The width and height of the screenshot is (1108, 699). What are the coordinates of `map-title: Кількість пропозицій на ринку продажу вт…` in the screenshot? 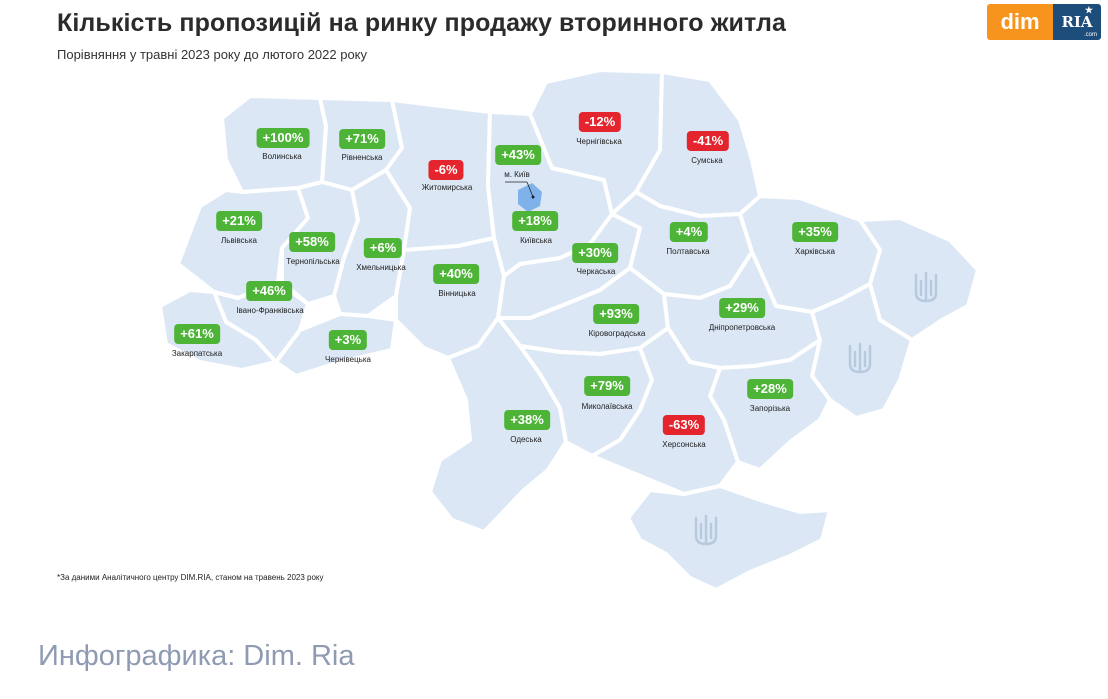 It's located at (422, 23).